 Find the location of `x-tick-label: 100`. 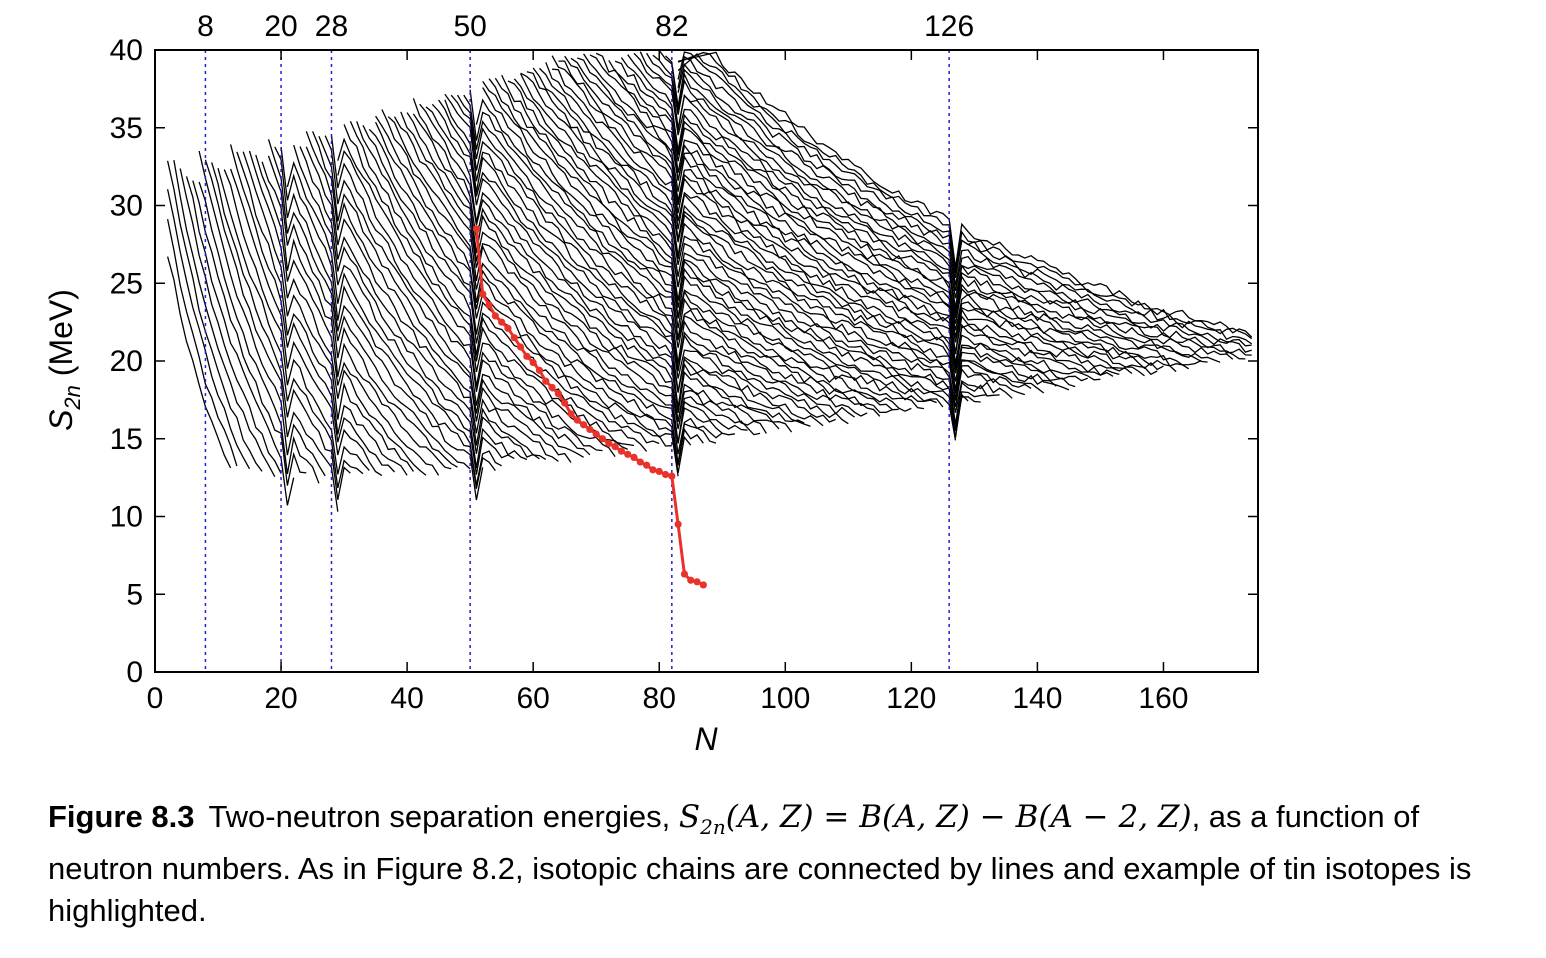

x-tick-label: 100 is located at coordinates (785, 698).